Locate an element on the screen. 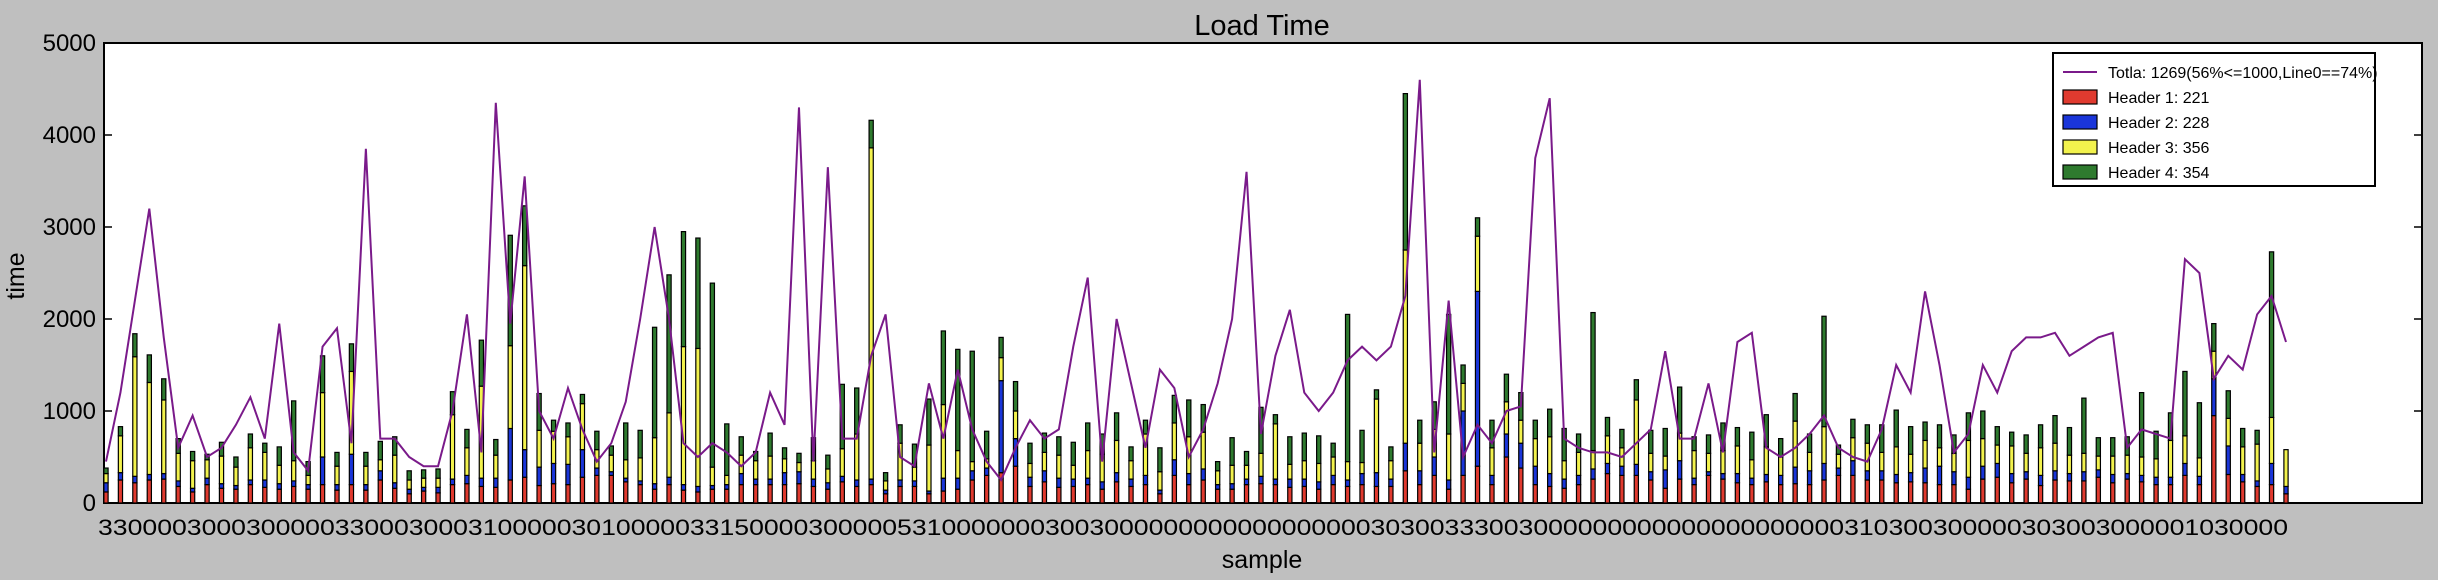 The height and width of the screenshot is (580, 2438). x-axis-label: sample is located at coordinates (1262, 560).